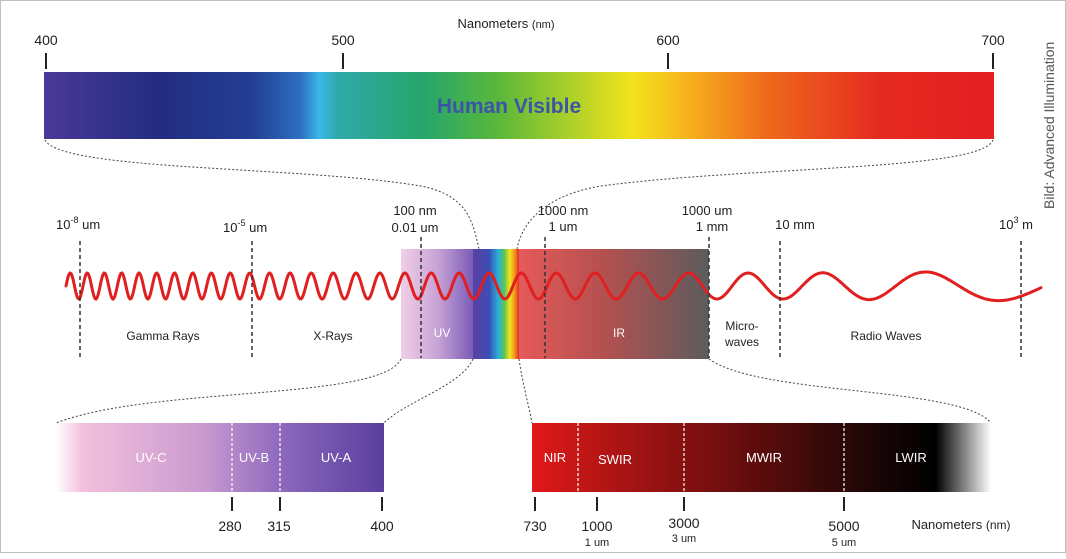  I want to click on band-uv-a: UV-A, so click(336, 457).